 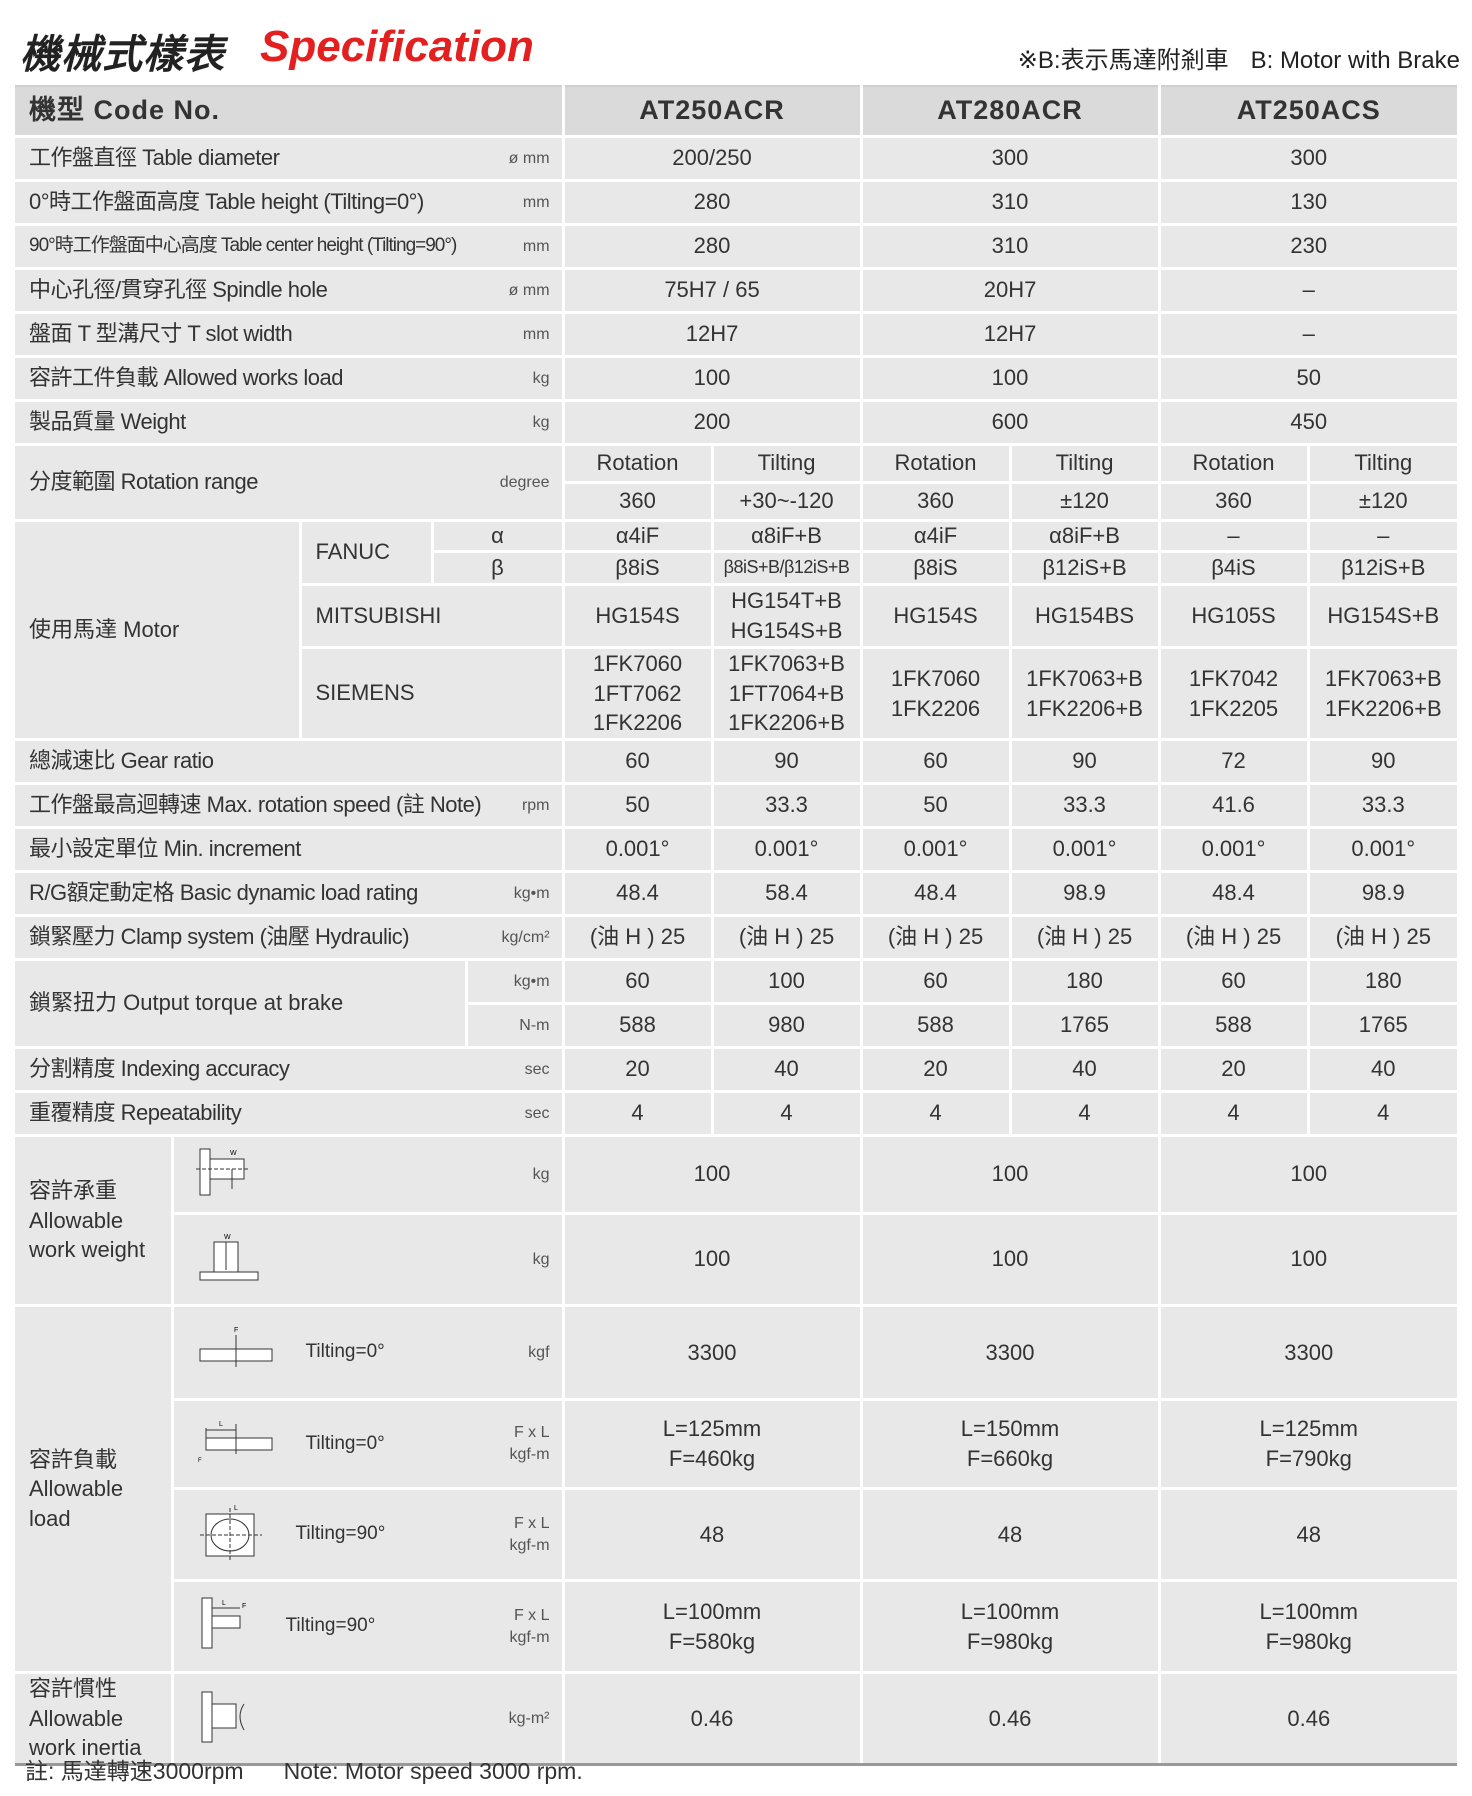 What do you see at coordinates (536, 246) in the screenshot?
I see `unit-label: mm` at bounding box center [536, 246].